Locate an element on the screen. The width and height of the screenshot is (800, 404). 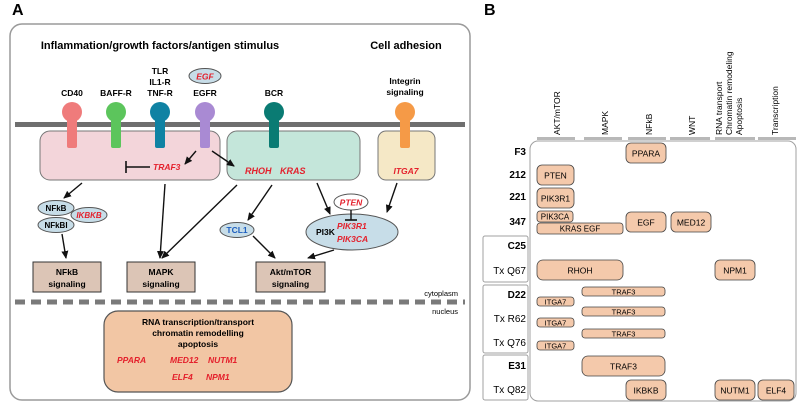
row-d22: D22 is located at coordinates (517, 295).